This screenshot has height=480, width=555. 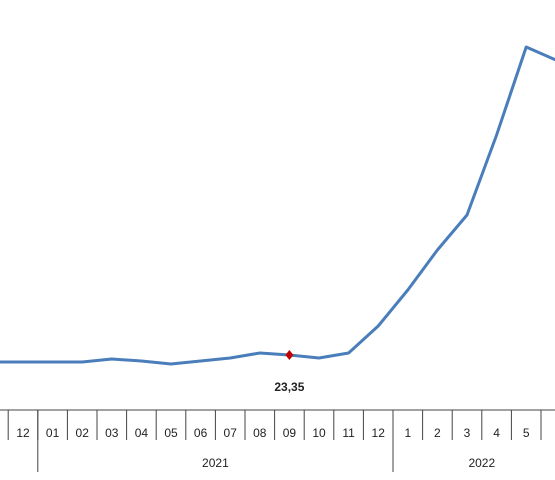 What do you see at coordinates (289, 355) in the screenshot?
I see `point-marker` at bounding box center [289, 355].